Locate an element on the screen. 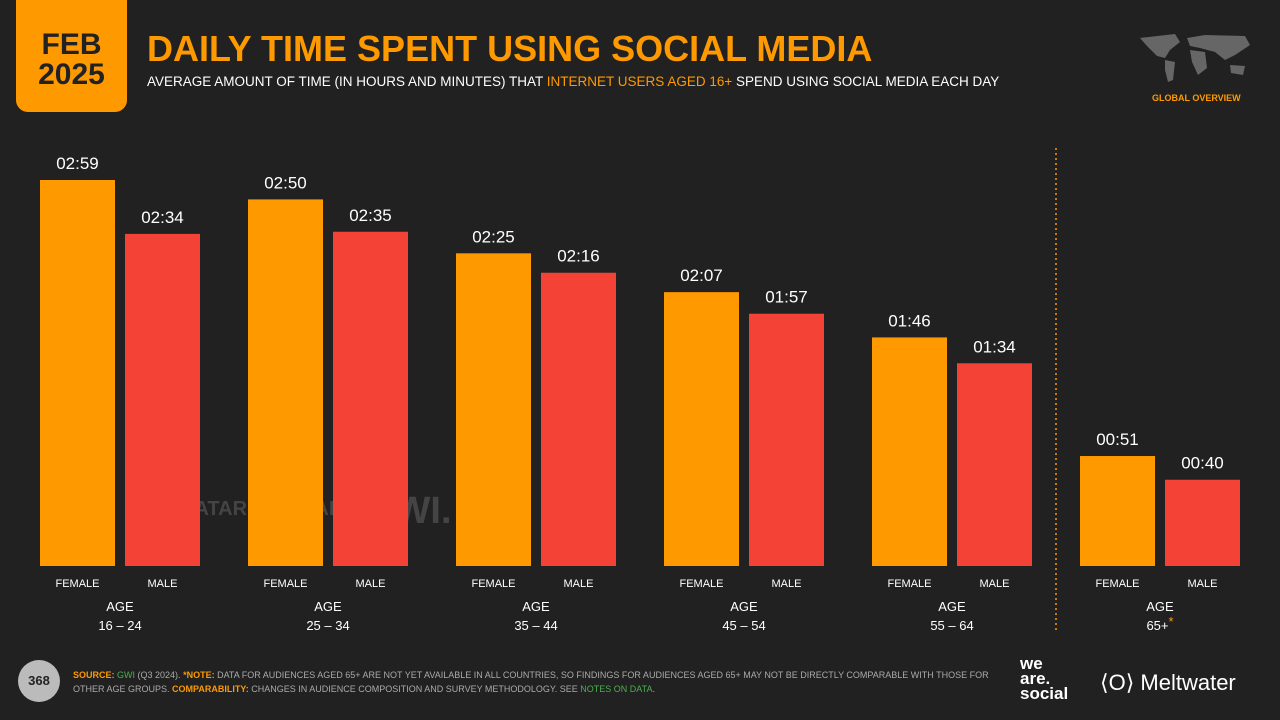  data-label: 02:34 is located at coordinates (162, 217).